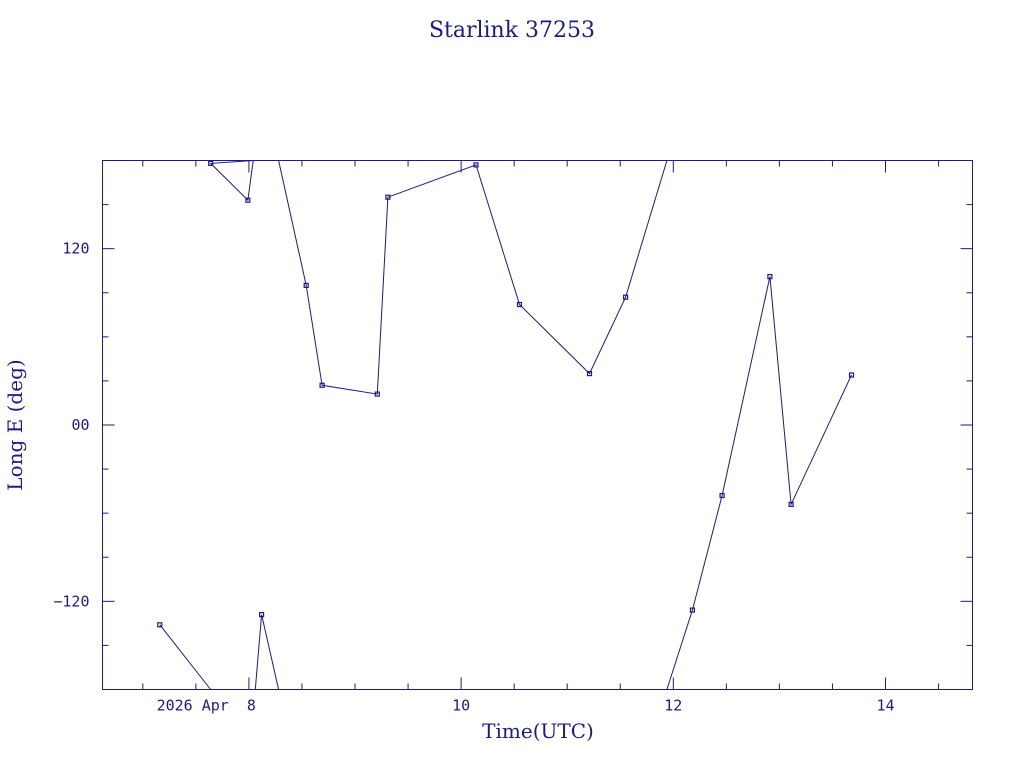 The height and width of the screenshot is (768, 1024). Describe the element at coordinates (461, 706) in the screenshot. I see `x-tick-label: 10` at that location.